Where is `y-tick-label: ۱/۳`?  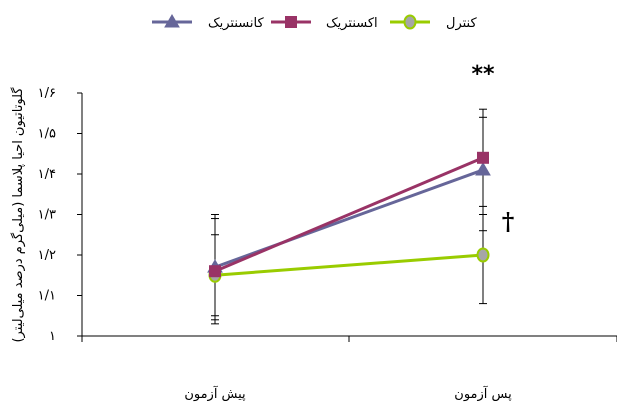 y-tick-label: ۱/۳ is located at coordinates (47, 215).